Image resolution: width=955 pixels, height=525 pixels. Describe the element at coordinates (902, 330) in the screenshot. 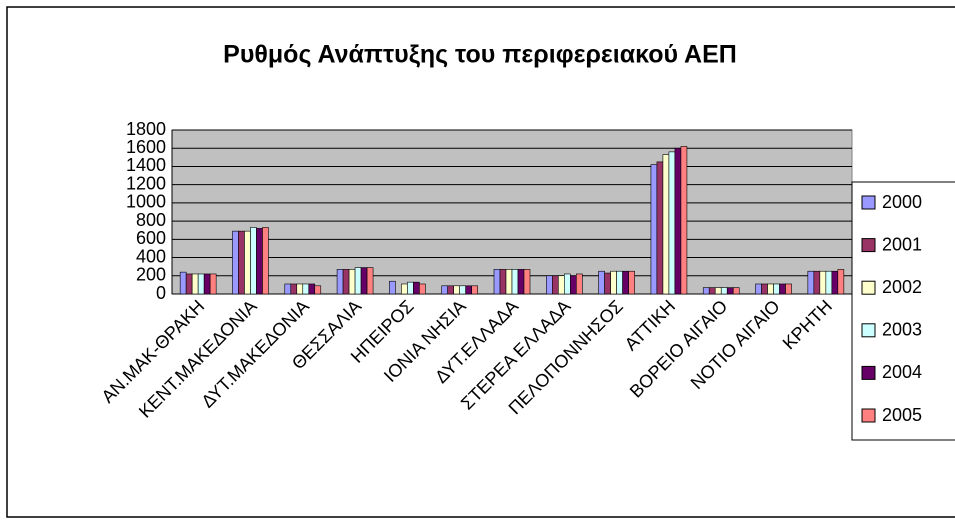

I see `legend-label: 2003` at that location.